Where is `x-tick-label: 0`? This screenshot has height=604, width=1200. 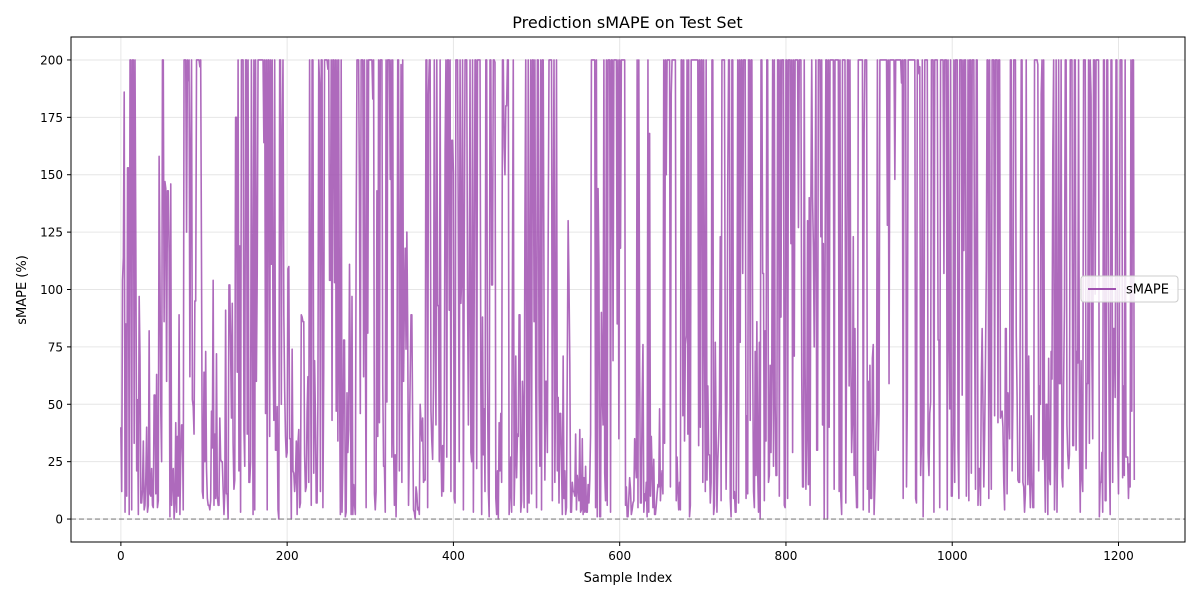 x-tick-label: 0 is located at coordinates (121, 556).